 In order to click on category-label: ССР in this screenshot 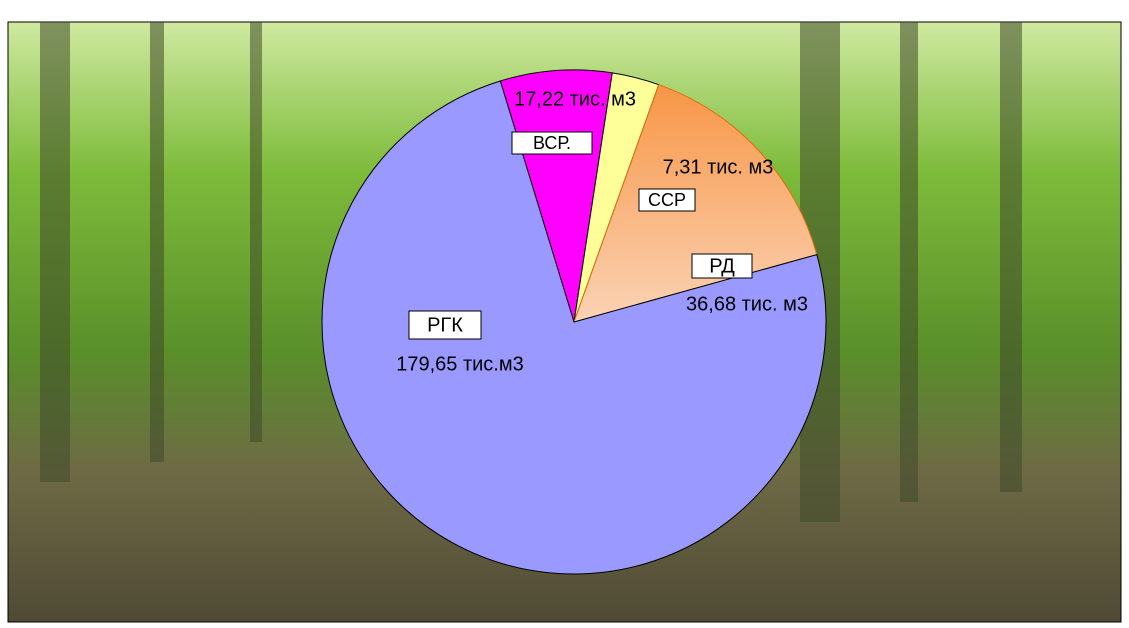, I will do `click(667, 200)`.